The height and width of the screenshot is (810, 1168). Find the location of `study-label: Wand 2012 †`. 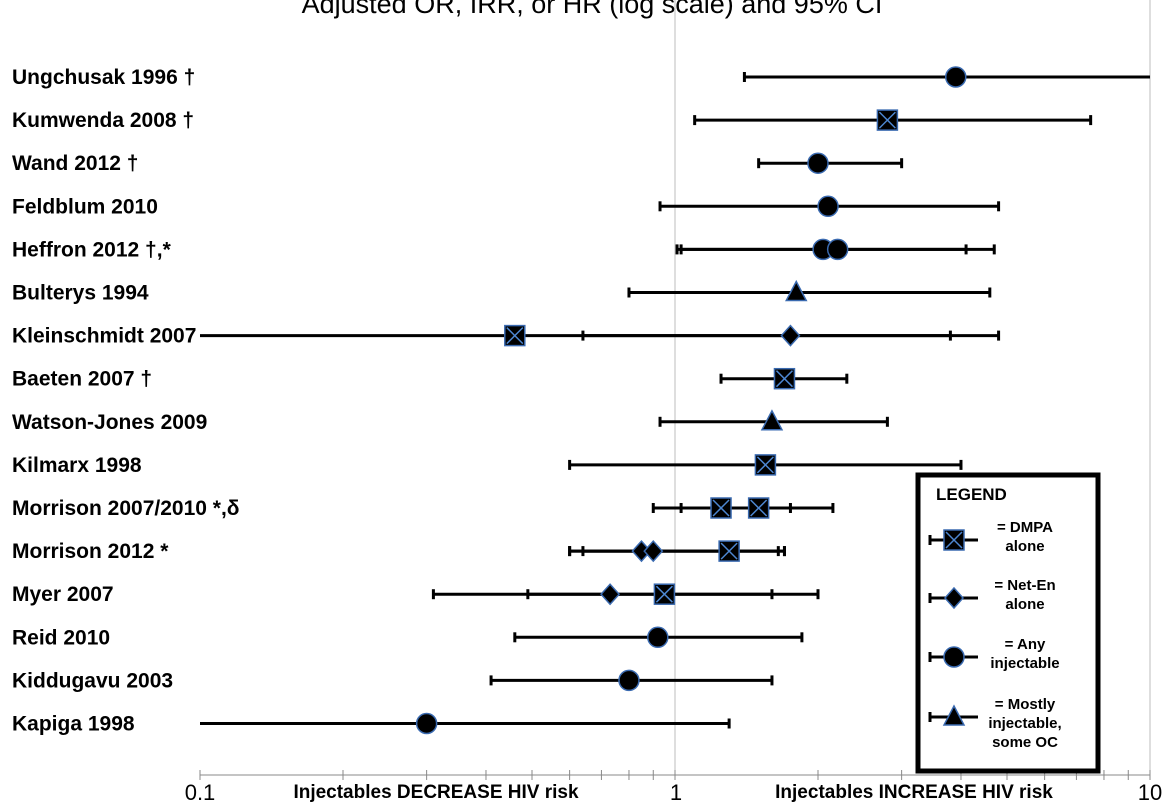

study-label: Wand 2012 † is located at coordinates (75, 163).